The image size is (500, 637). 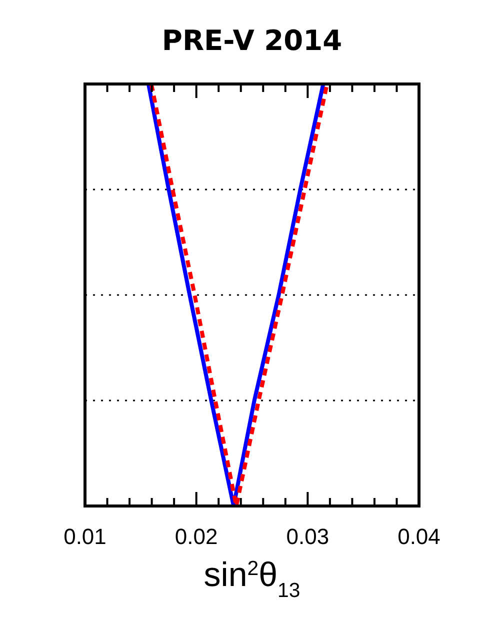 What do you see at coordinates (252, 40) in the screenshot?
I see `chart-title: PRE-V 2014` at bounding box center [252, 40].